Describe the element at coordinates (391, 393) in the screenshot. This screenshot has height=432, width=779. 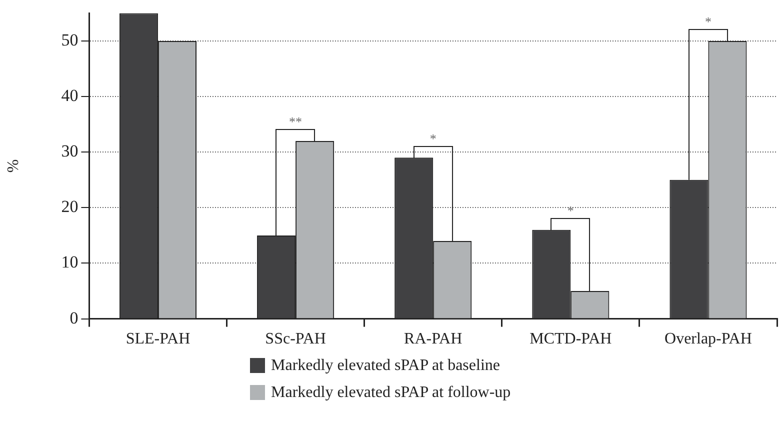
I see `legend-label: Markedly elevated sPAP at follow-up` at that location.